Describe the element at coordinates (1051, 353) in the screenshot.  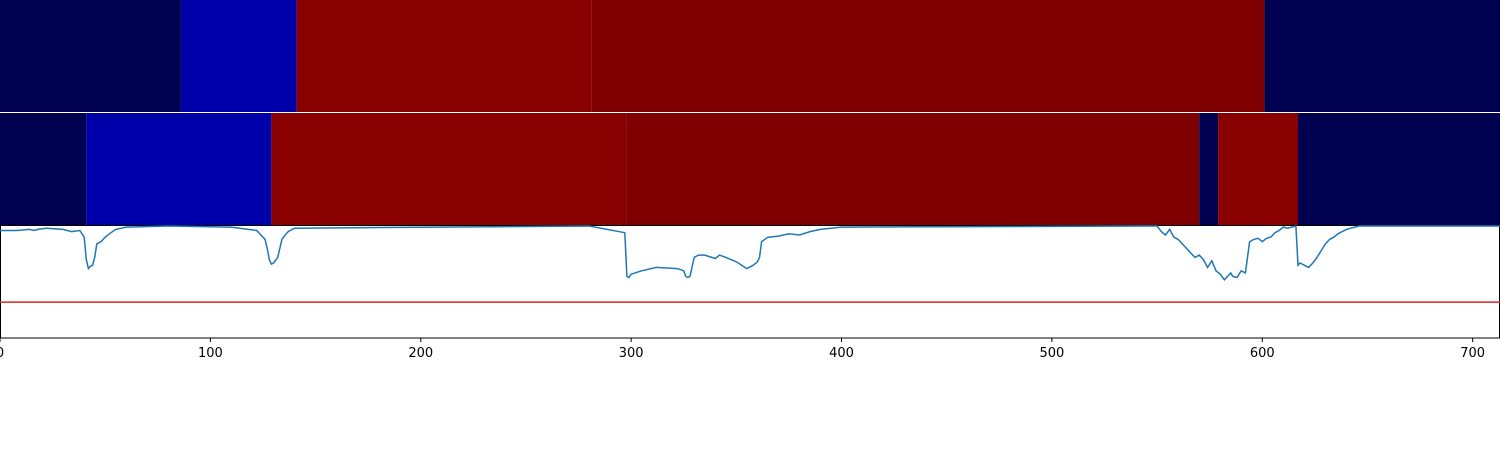
I see `x-tick-label: 500` at that location.